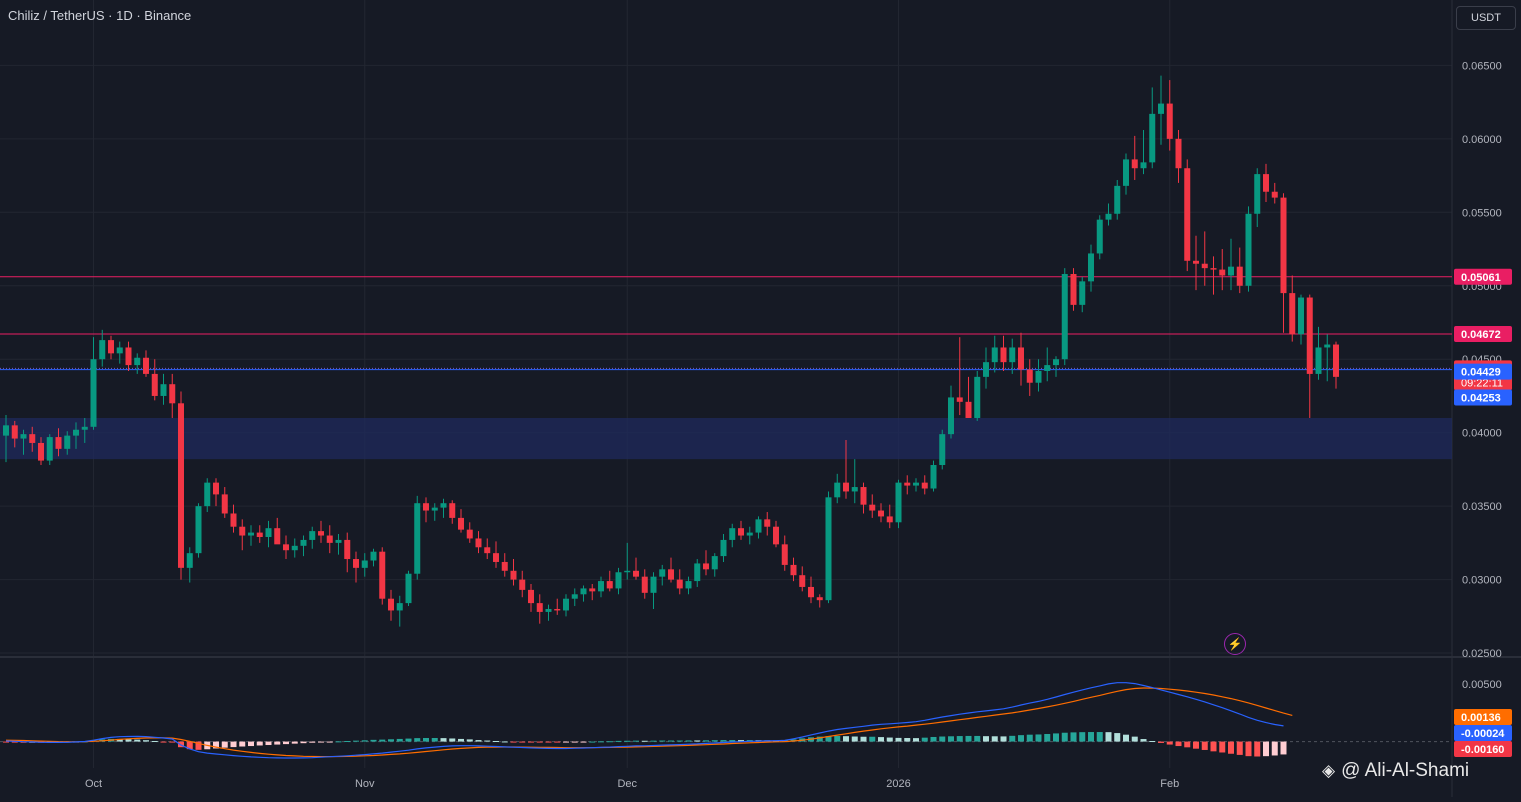 This screenshot has width=1521, height=802. What do you see at coordinates (1405, 770) in the screenshot?
I see `watermark-text: @ Ali-Al-Shami` at bounding box center [1405, 770].